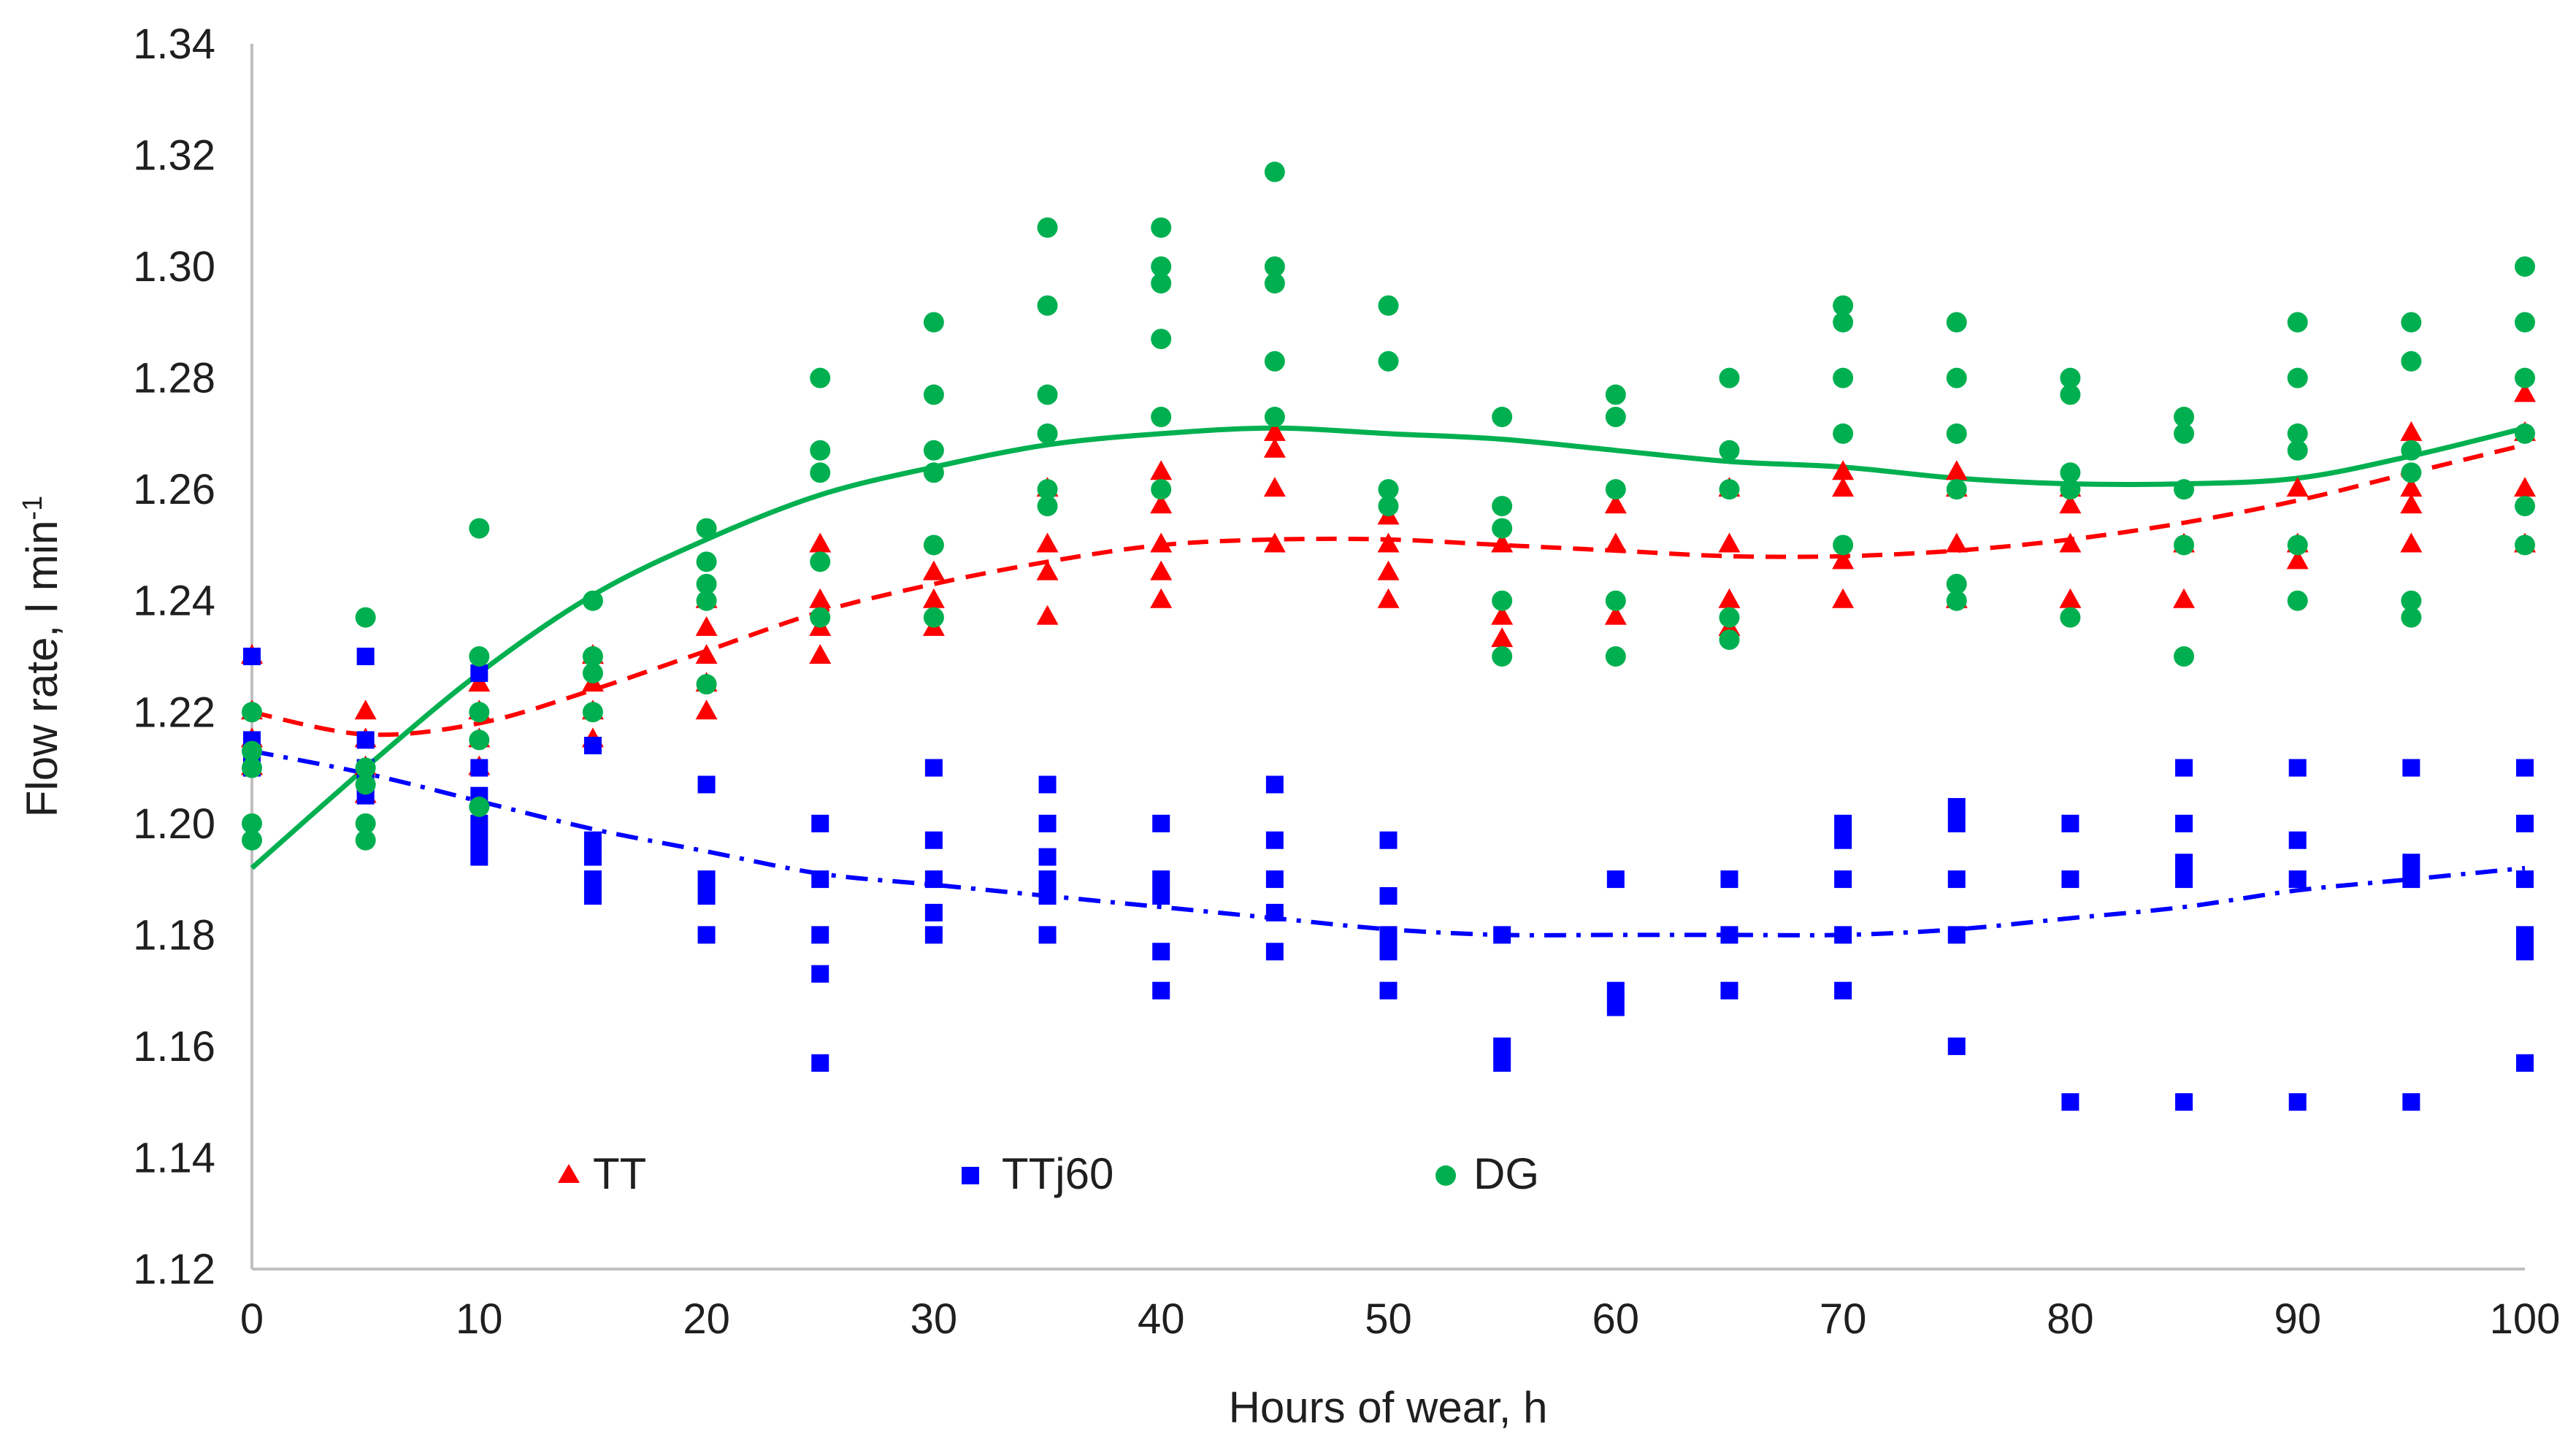 The width and height of the screenshot is (2576, 1437). What do you see at coordinates (1445, 1175) in the screenshot?
I see `legend-dg-marker` at bounding box center [1445, 1175].